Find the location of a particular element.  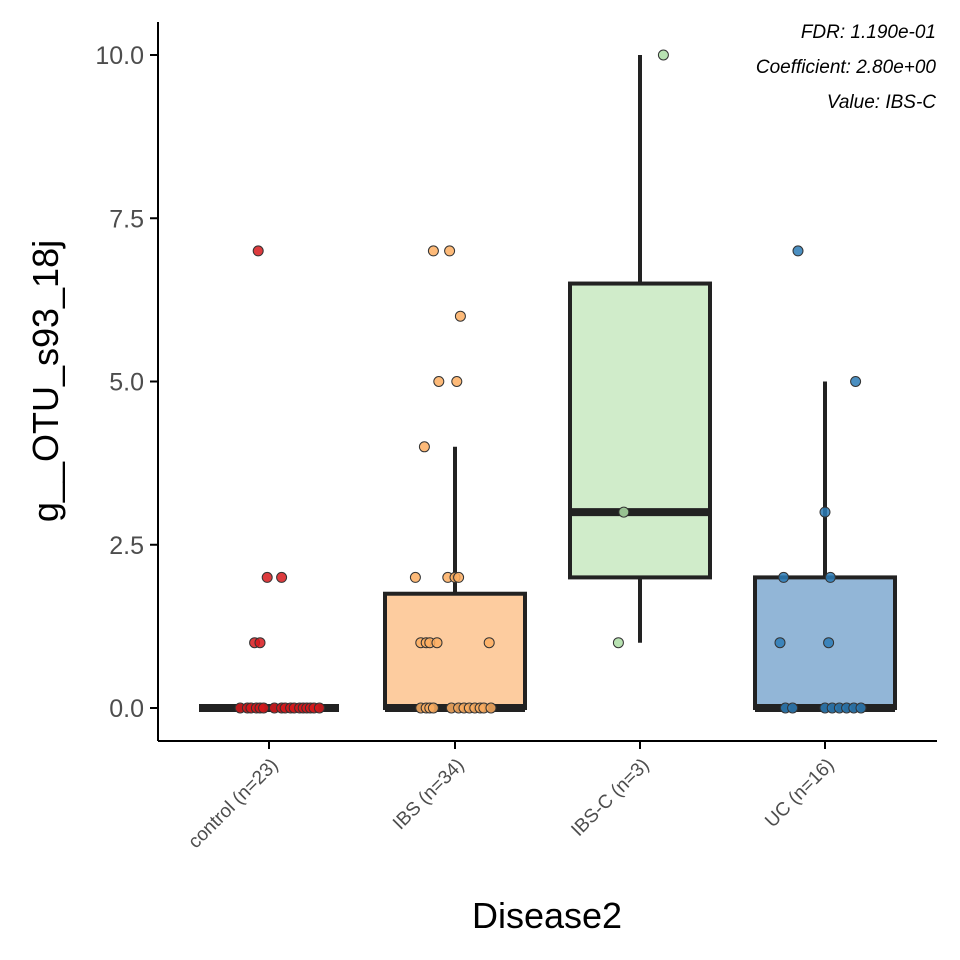

y-axis-title: g__OTU_s93_18j is located at coordinates (45, 381).